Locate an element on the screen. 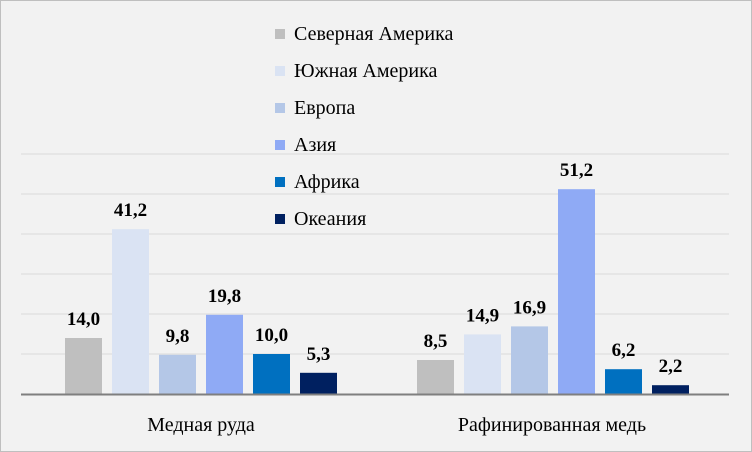  data-label: 10,0 is located at coordinates (271, 335).